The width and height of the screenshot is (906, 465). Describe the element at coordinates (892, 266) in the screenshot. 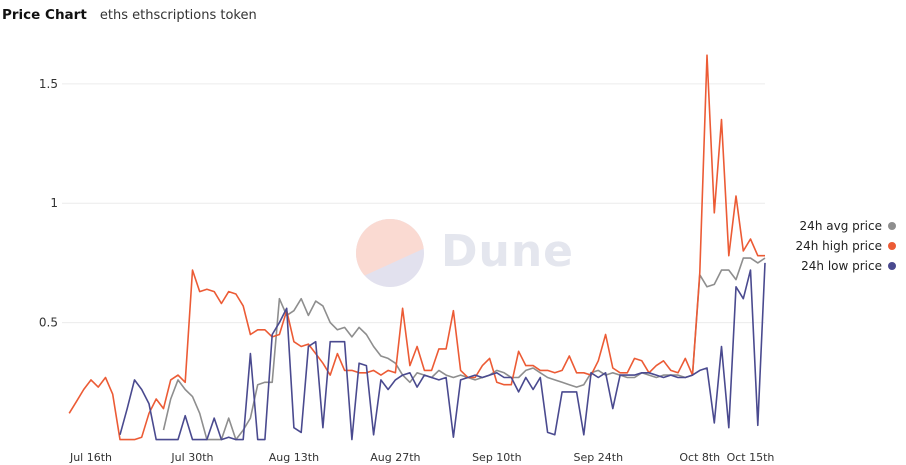

I see `legend-dot-low` at that location.